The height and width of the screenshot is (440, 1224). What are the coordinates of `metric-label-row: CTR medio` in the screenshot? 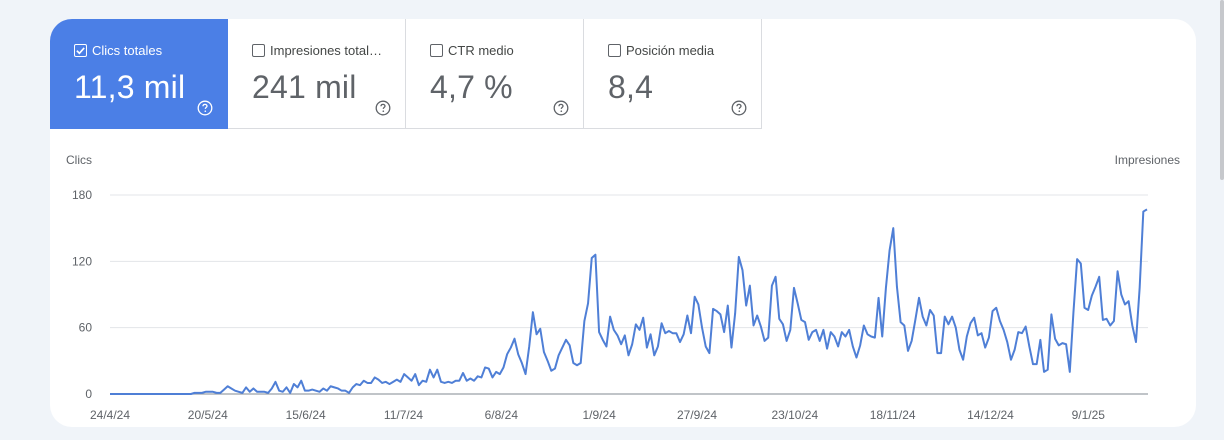 It's located at (472, 50).